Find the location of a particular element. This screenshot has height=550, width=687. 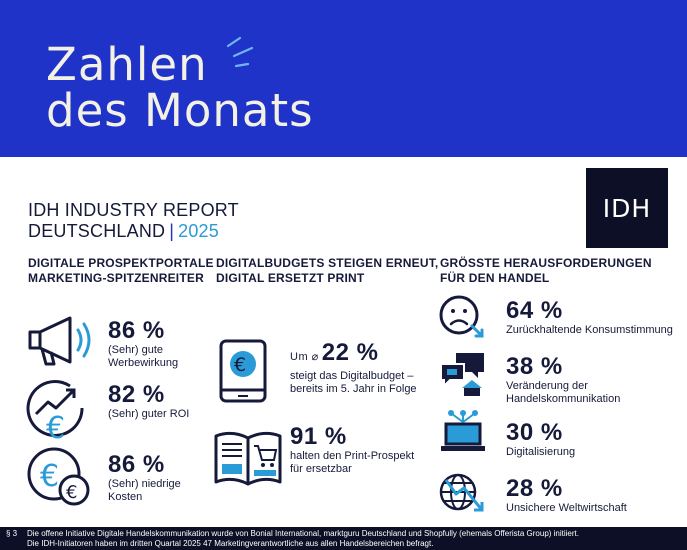

stat-weltwirtschaft: 28 % Unsichere Weltwirtschaft is located at coordinates (566, 495).